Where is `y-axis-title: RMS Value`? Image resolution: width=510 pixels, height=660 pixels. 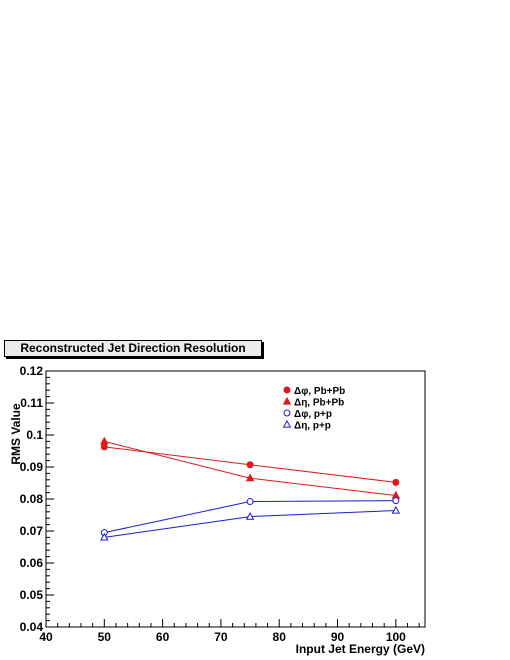
y-axis-title: RMS Value is located at coordinates (16, 434).